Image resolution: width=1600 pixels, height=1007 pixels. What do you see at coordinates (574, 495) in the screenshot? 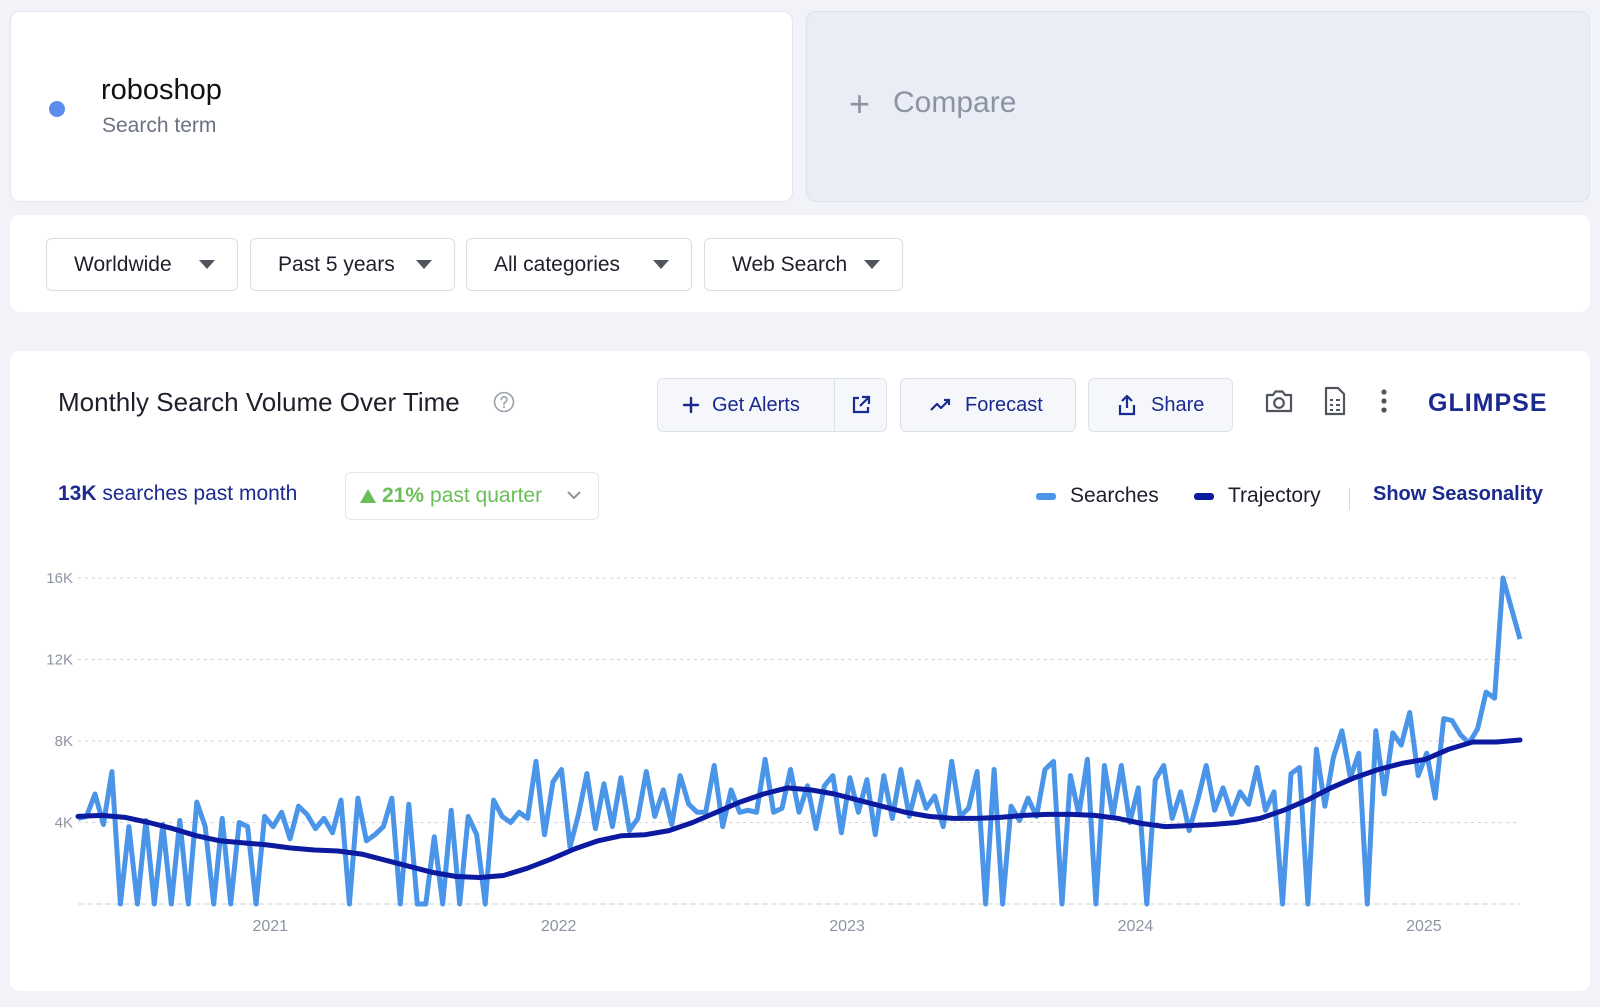
I see `chevron-down-icon` at bounding box center [574, 495].